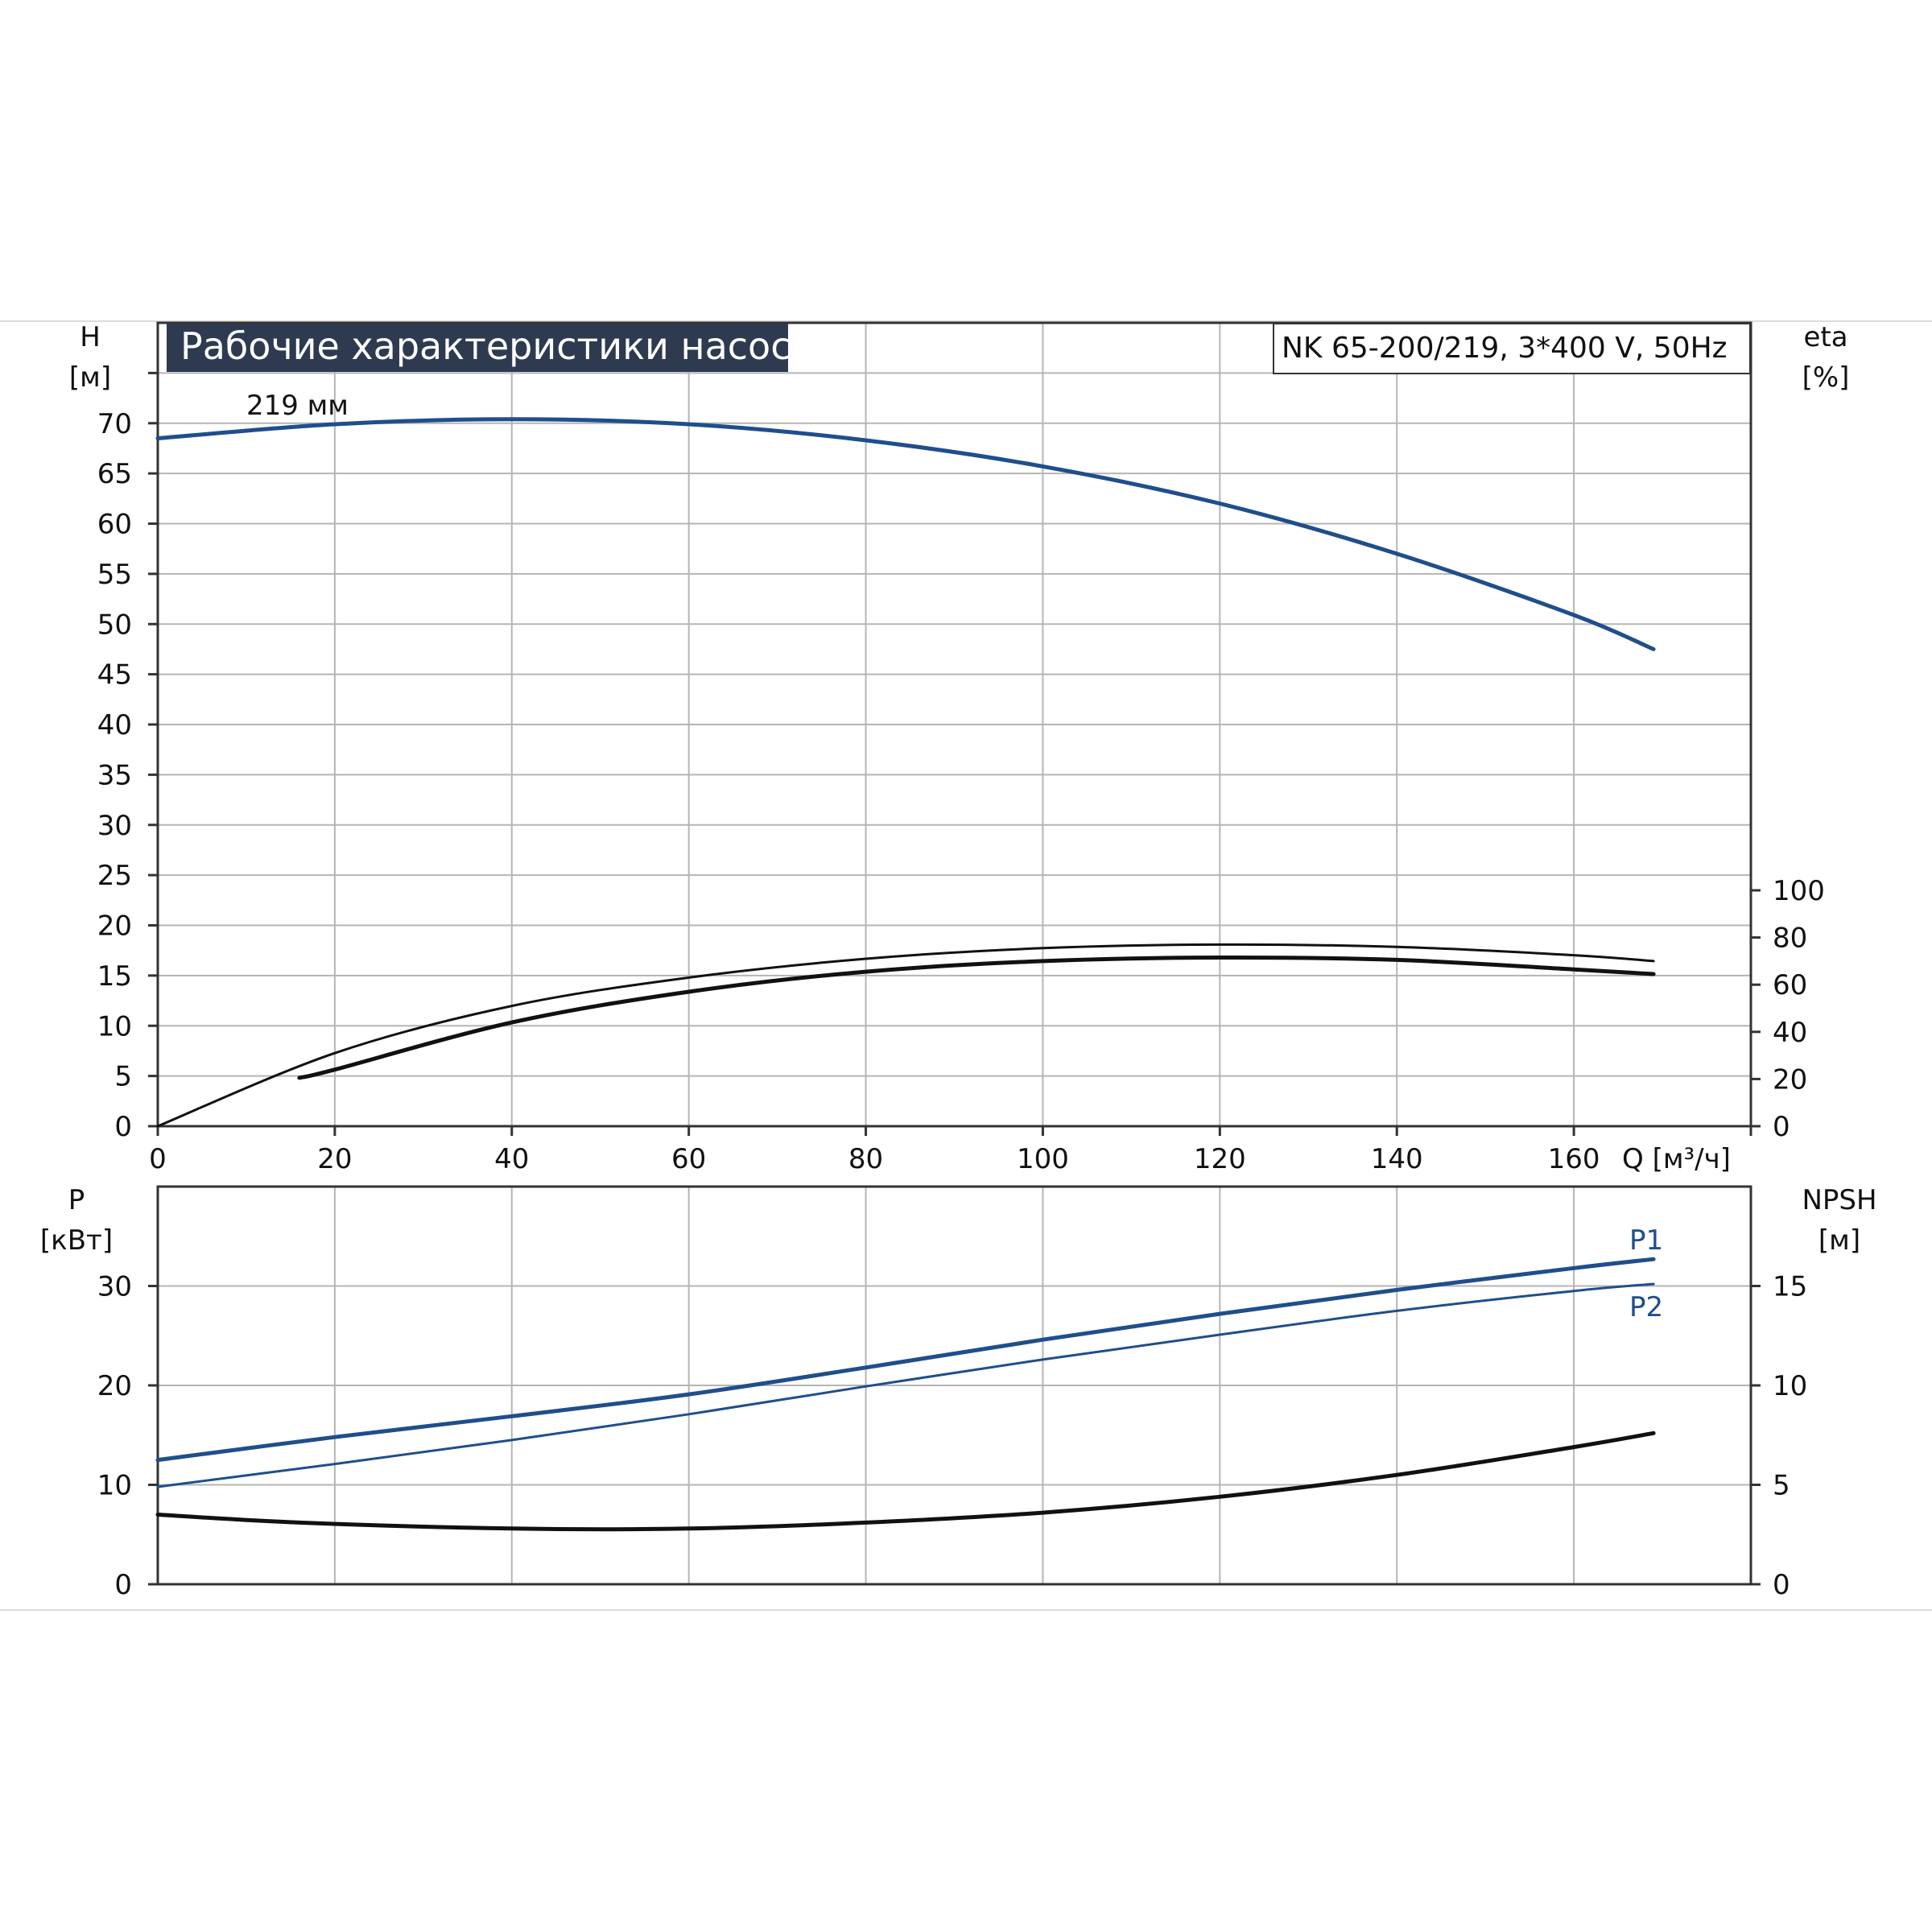 Image resolution: width=1932 pixels, height=1932 pixels. I want to click on y2-tick-label: 80, so click(1790, 939).